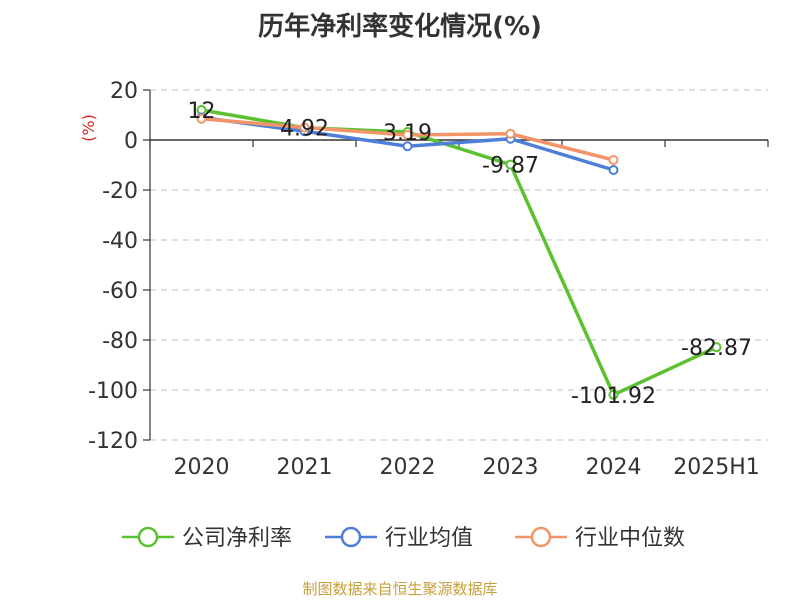 The image size is (800, 600). I want to click on y-tick-label: -100, so click(113, 391).